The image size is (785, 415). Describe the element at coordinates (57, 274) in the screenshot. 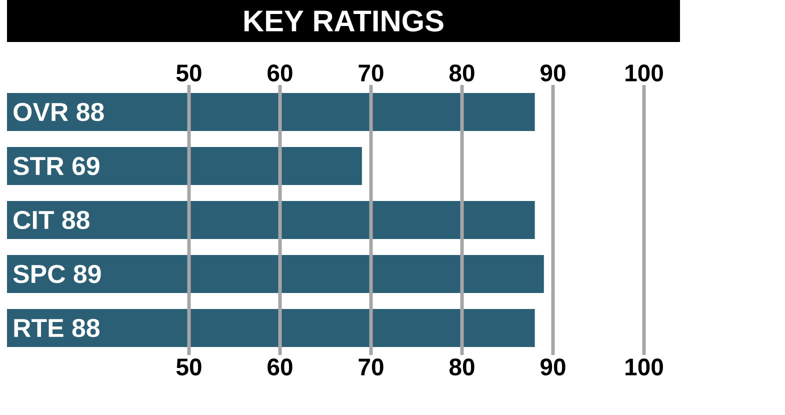

I see `y-tick-label: SPC 89` at that location.